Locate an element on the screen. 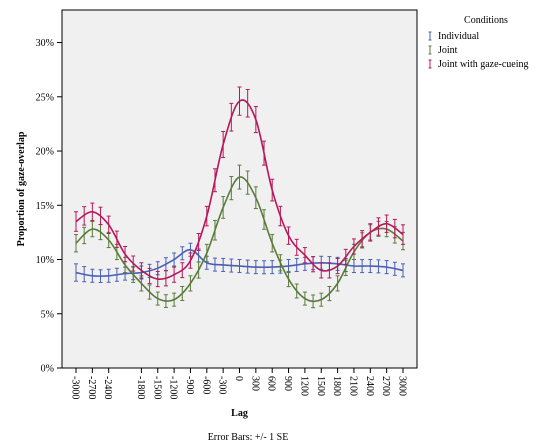 The width and height of the screenshot is (554, 446). x-tick-label: 600 is located at coordinates (271, 383).